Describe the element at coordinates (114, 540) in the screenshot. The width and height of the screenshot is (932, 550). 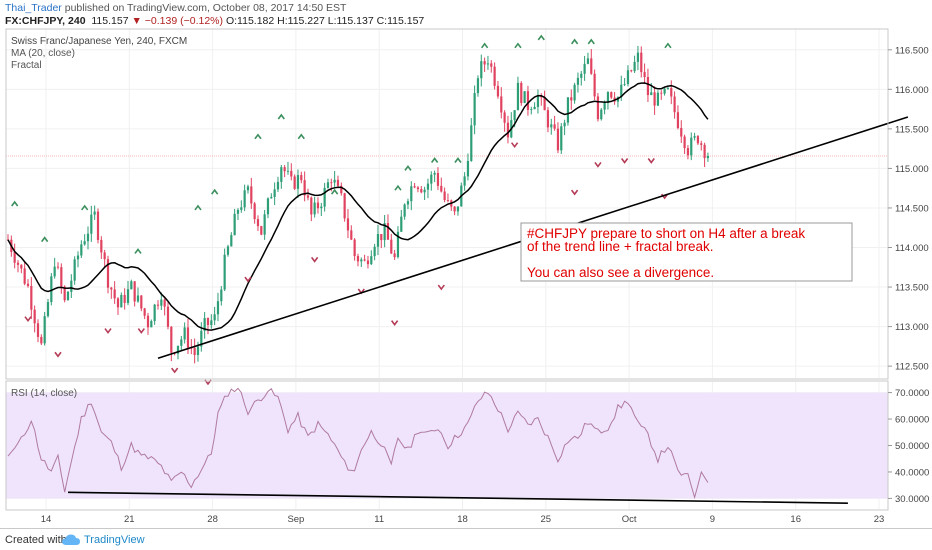
I see `tradingview-brand-link: TradingView` at that location.